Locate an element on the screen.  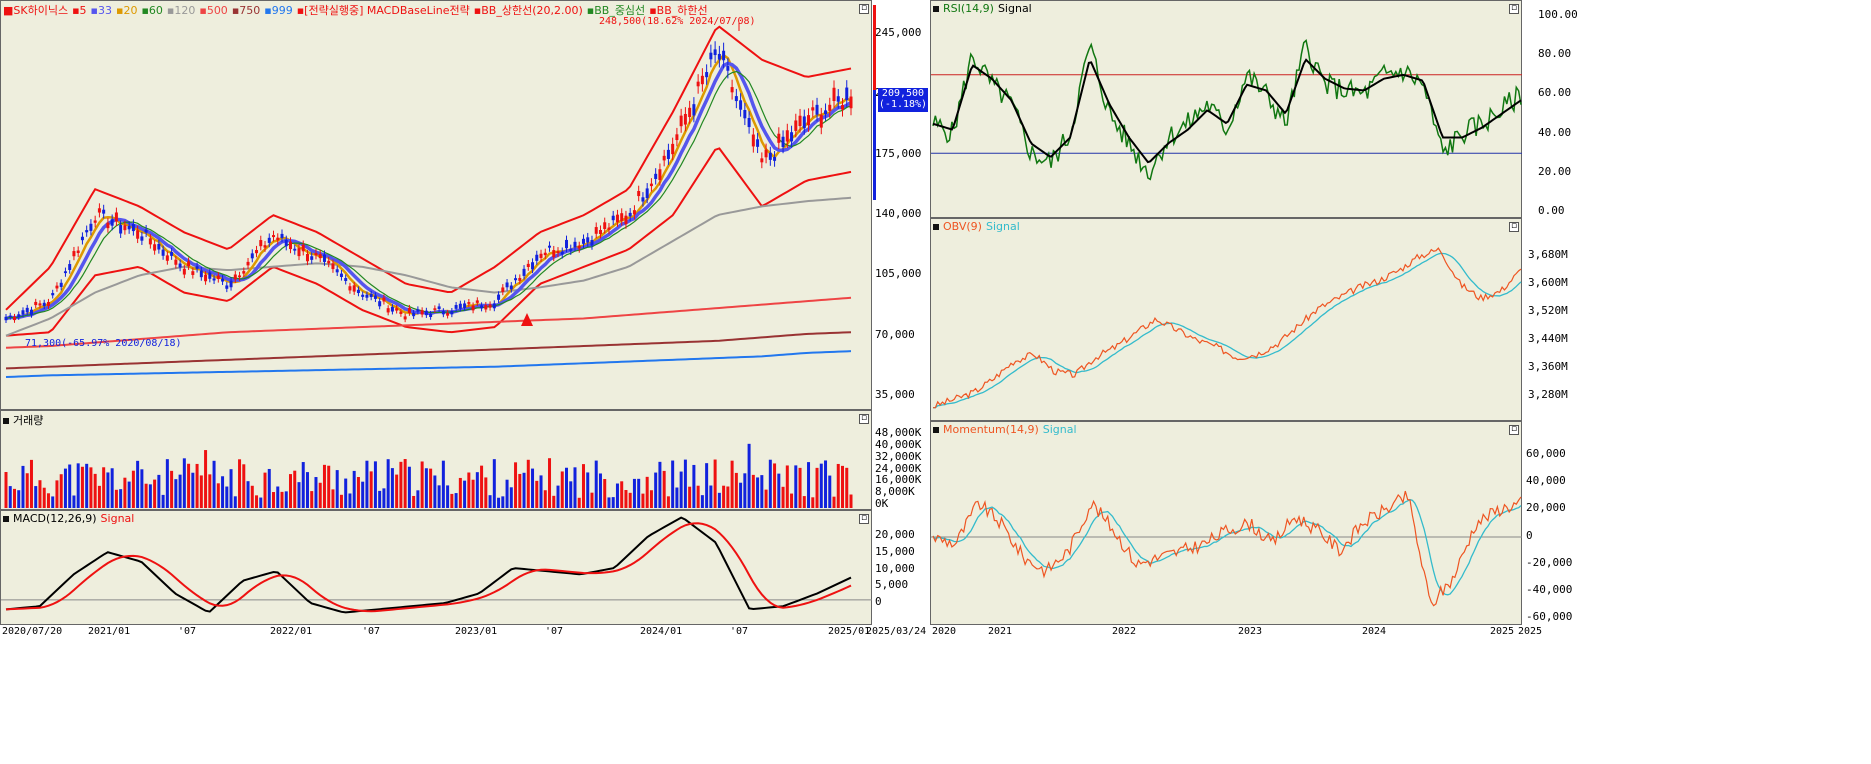
legend-item: ▪750 is located at coordinates (246, 10).